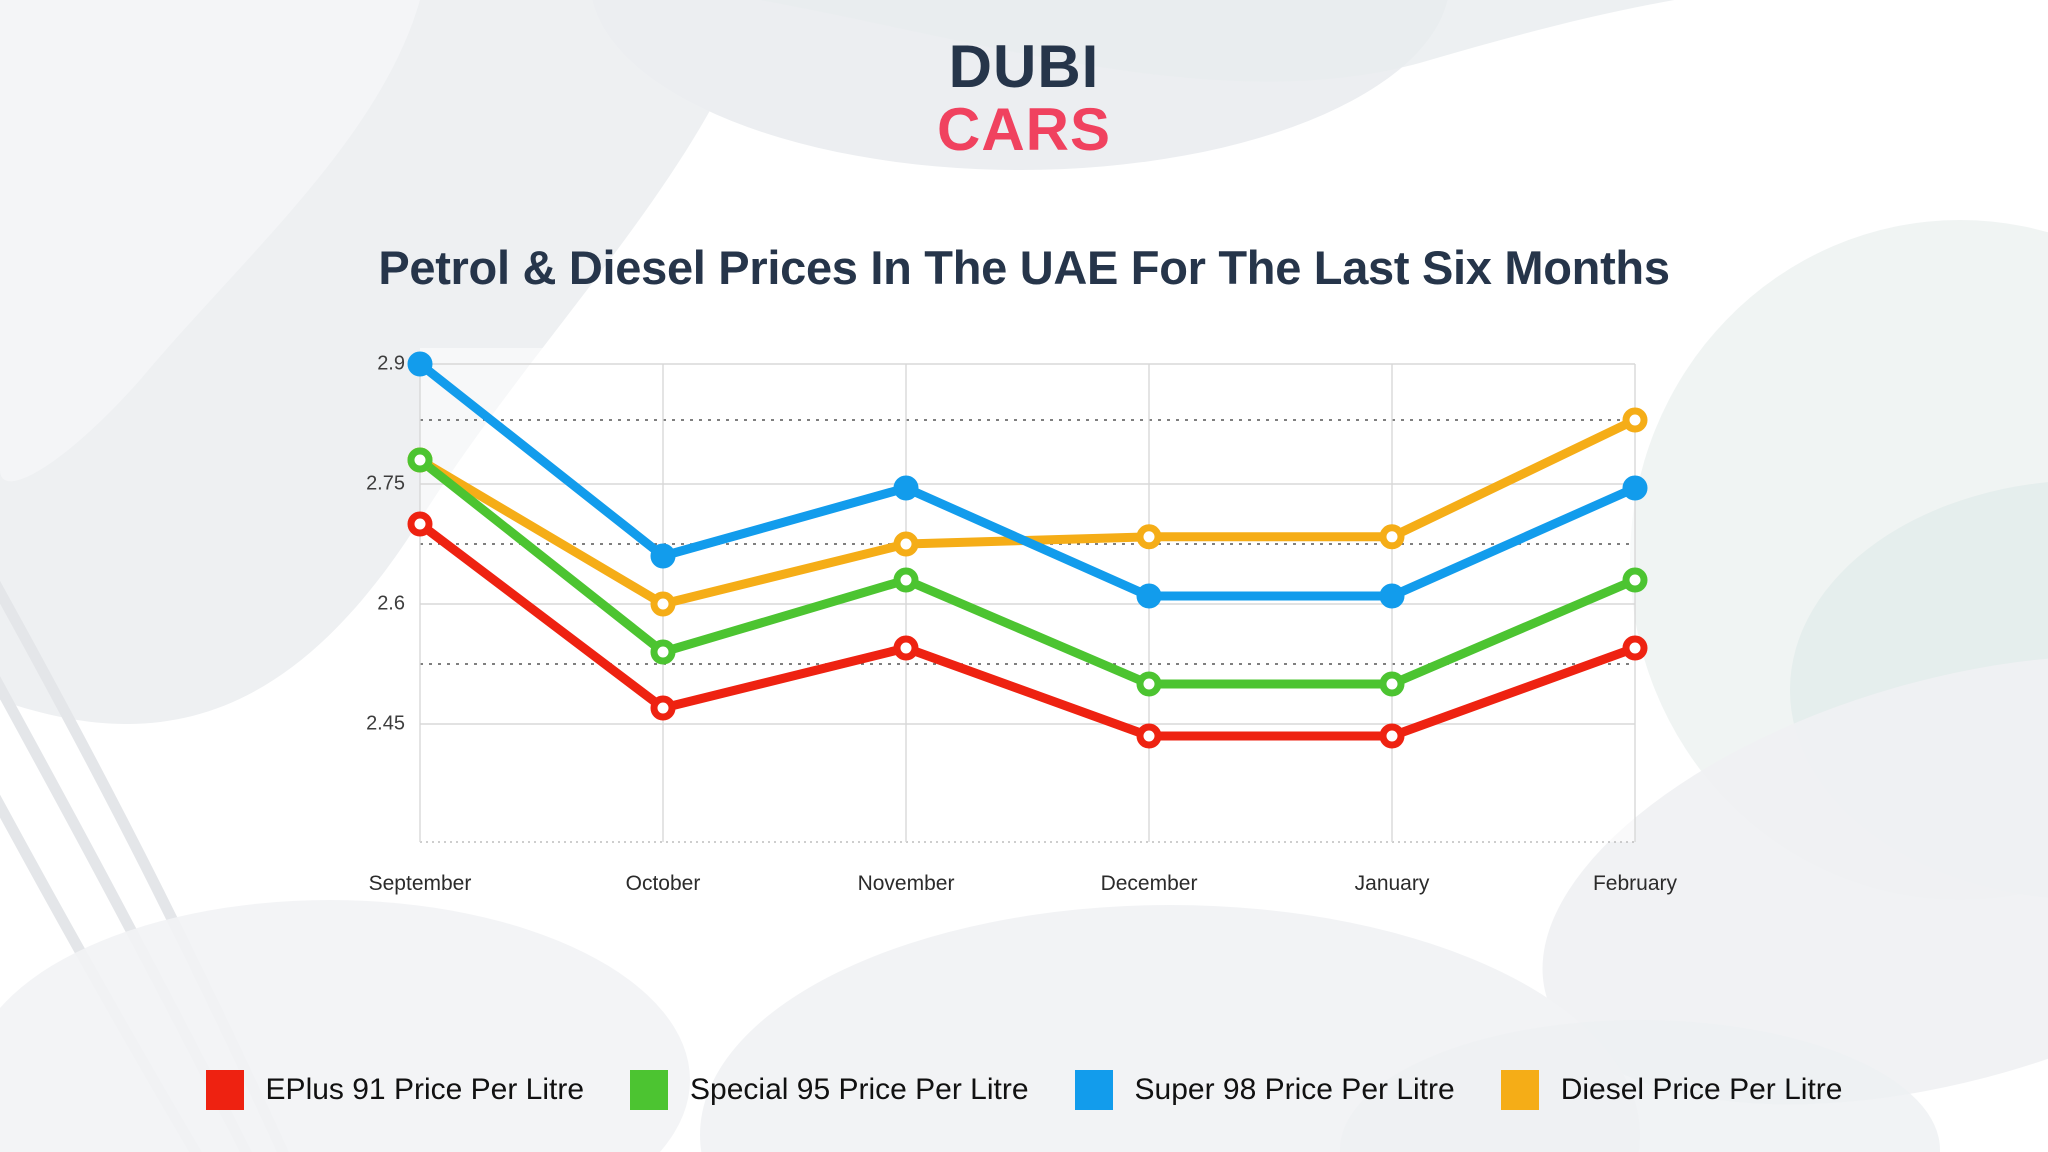 The height and width of the screenshot is (1152, 2048). What do you see at coordinates (385, 723) in the screenshot?
I see `y-tick-label: 2.45` at bounding box center [385, 723].